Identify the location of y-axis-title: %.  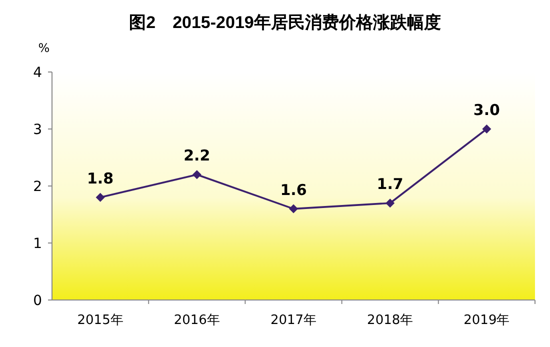
(44, 48).